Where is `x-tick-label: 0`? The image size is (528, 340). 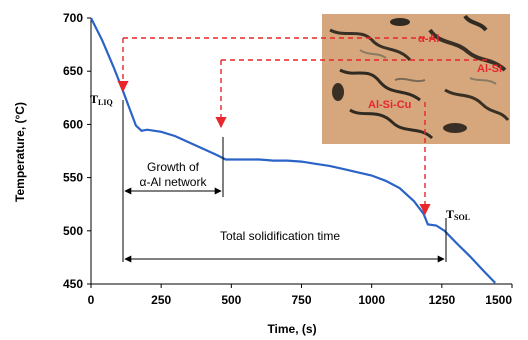
x-tick-label: 0 is located at coordinates (91, 300).